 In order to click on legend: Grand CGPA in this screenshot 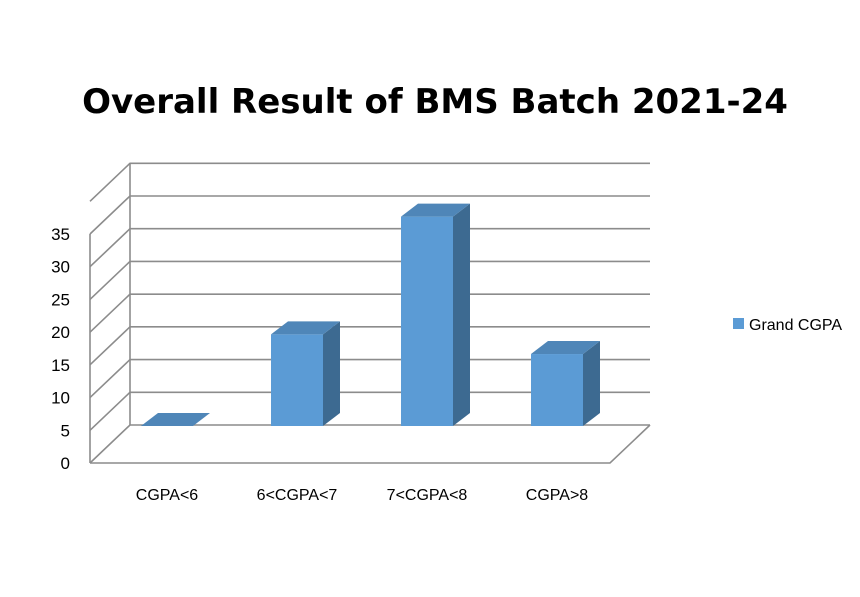, I will do `click(787, 325)`.